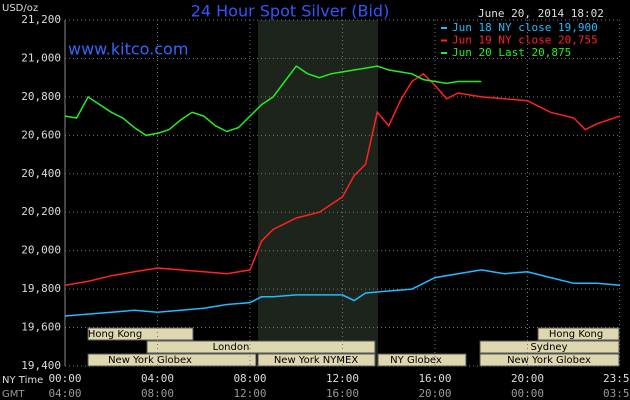  Describe the element at coordinates (231, 347) in the screenshot. I see `session-label: London` at that location.